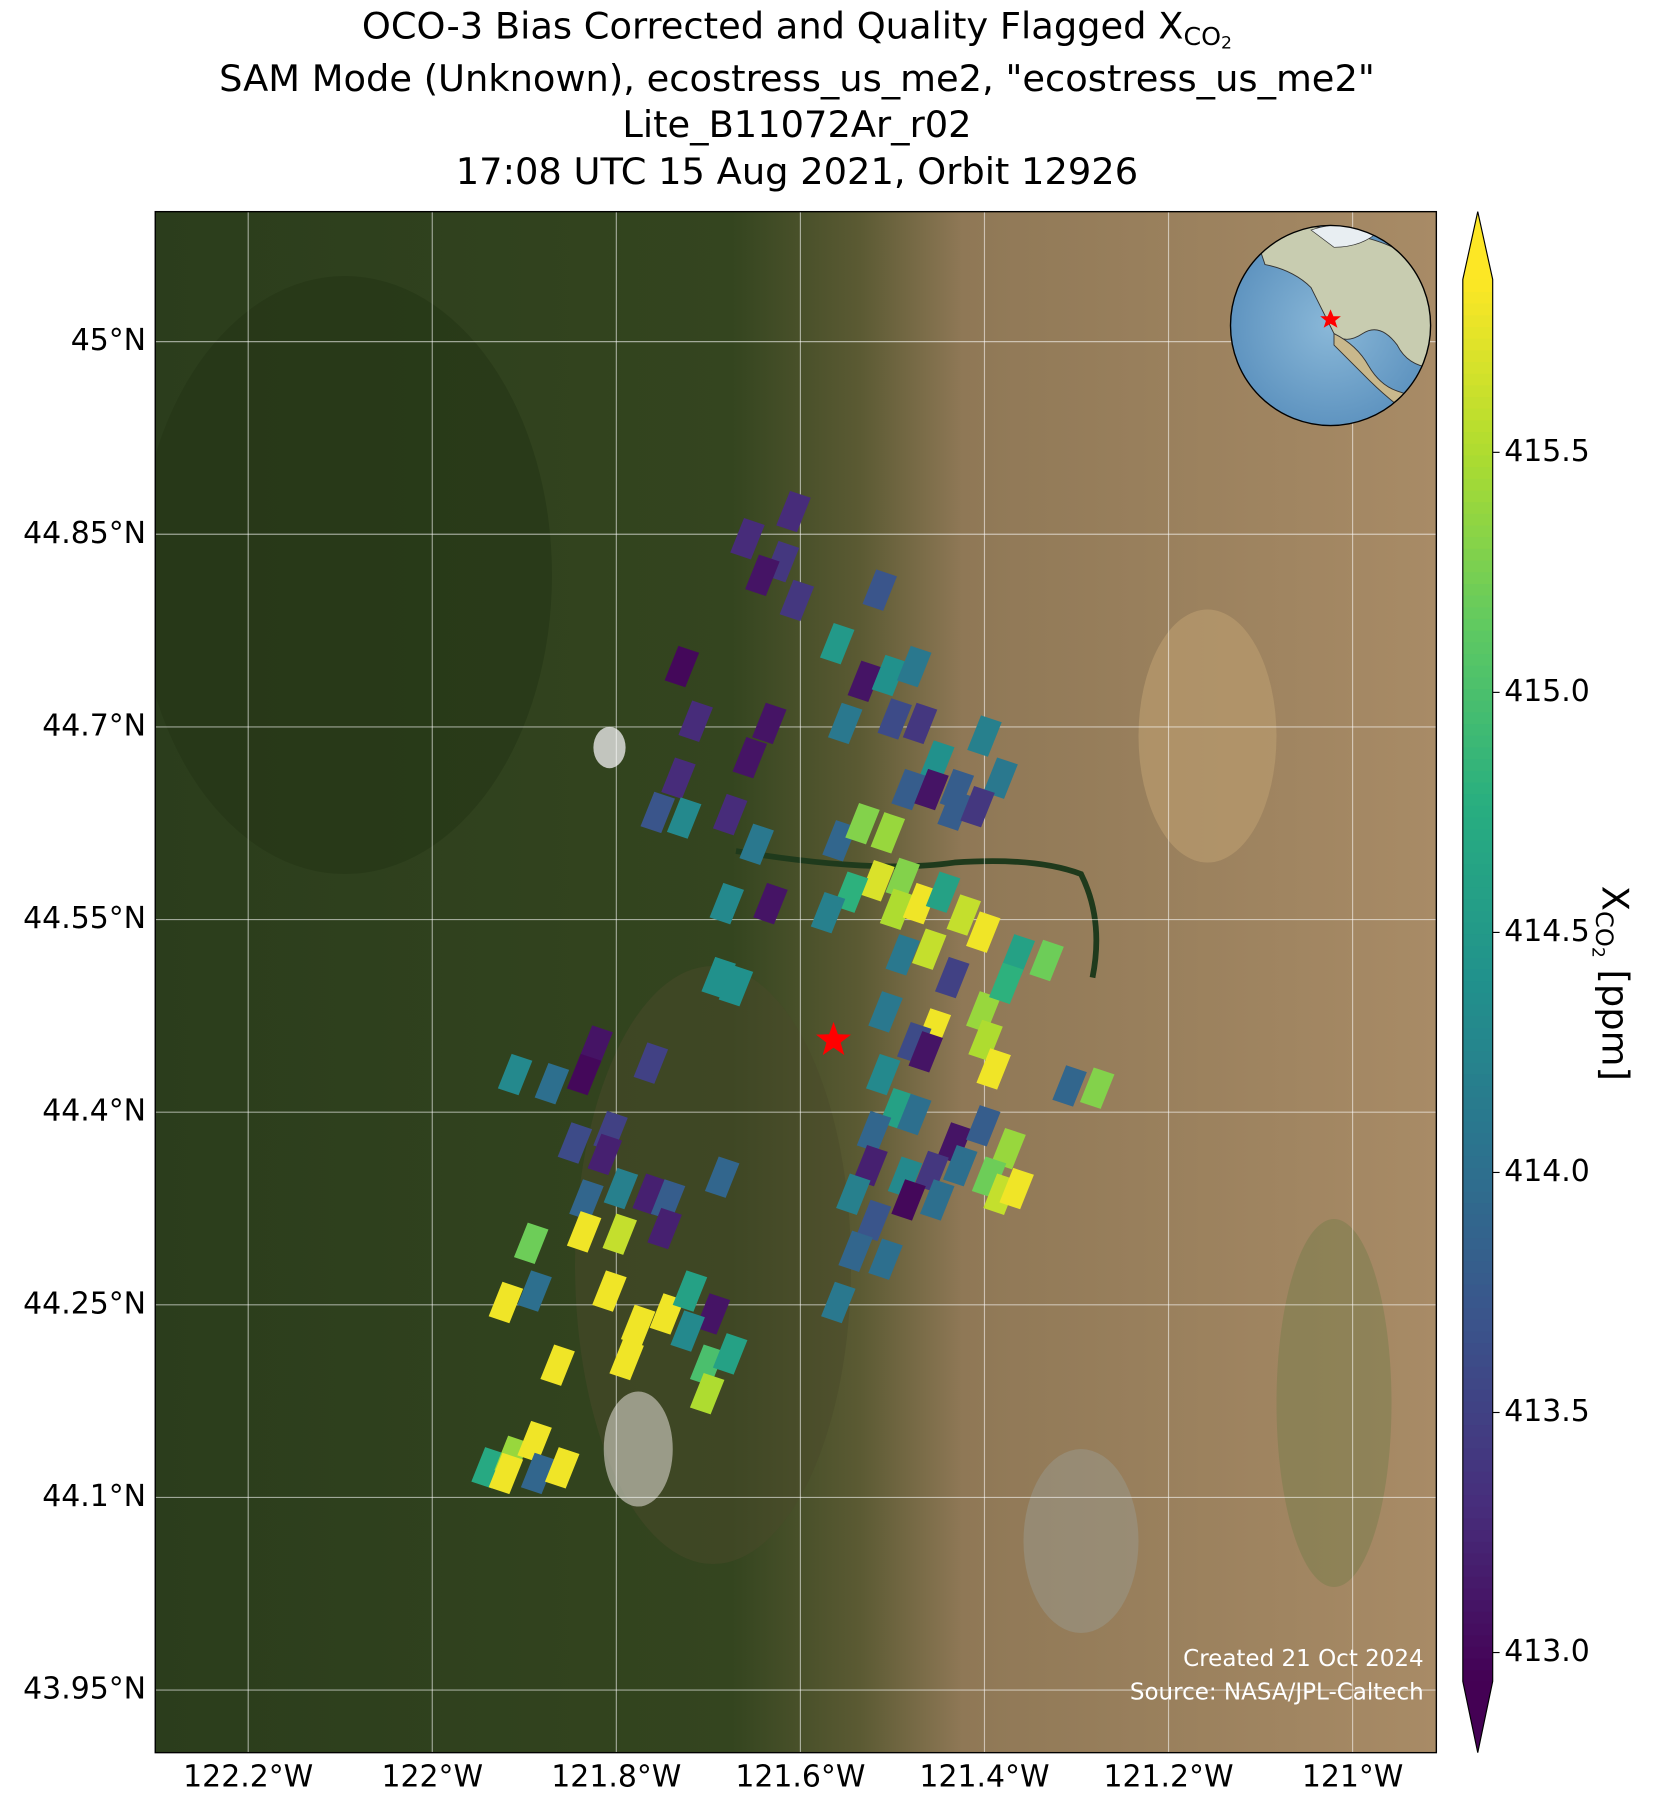  I want to click on y-tick-label: 44.7°N, so click(94, 725).